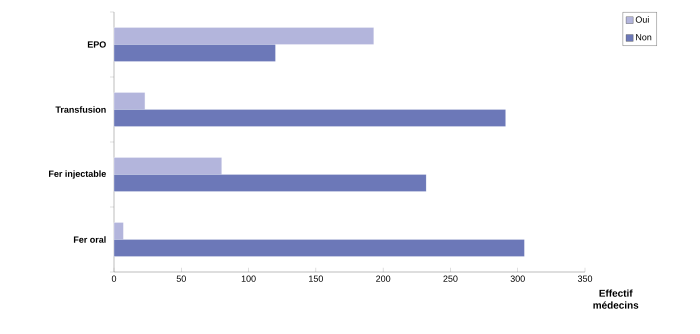  Describe the element at coordinates (615, 299) in the screenshot. I see `x-axis-title: Effectif médecins` at that location.